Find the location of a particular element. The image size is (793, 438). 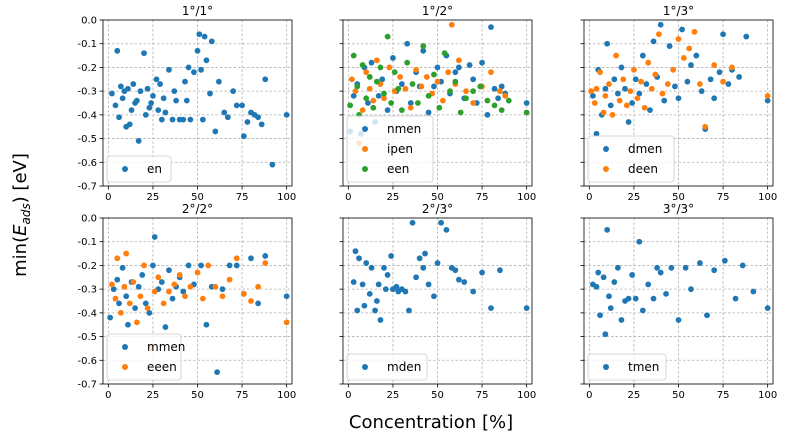

legend: mmen eeen is located at coordinates (145, 357).